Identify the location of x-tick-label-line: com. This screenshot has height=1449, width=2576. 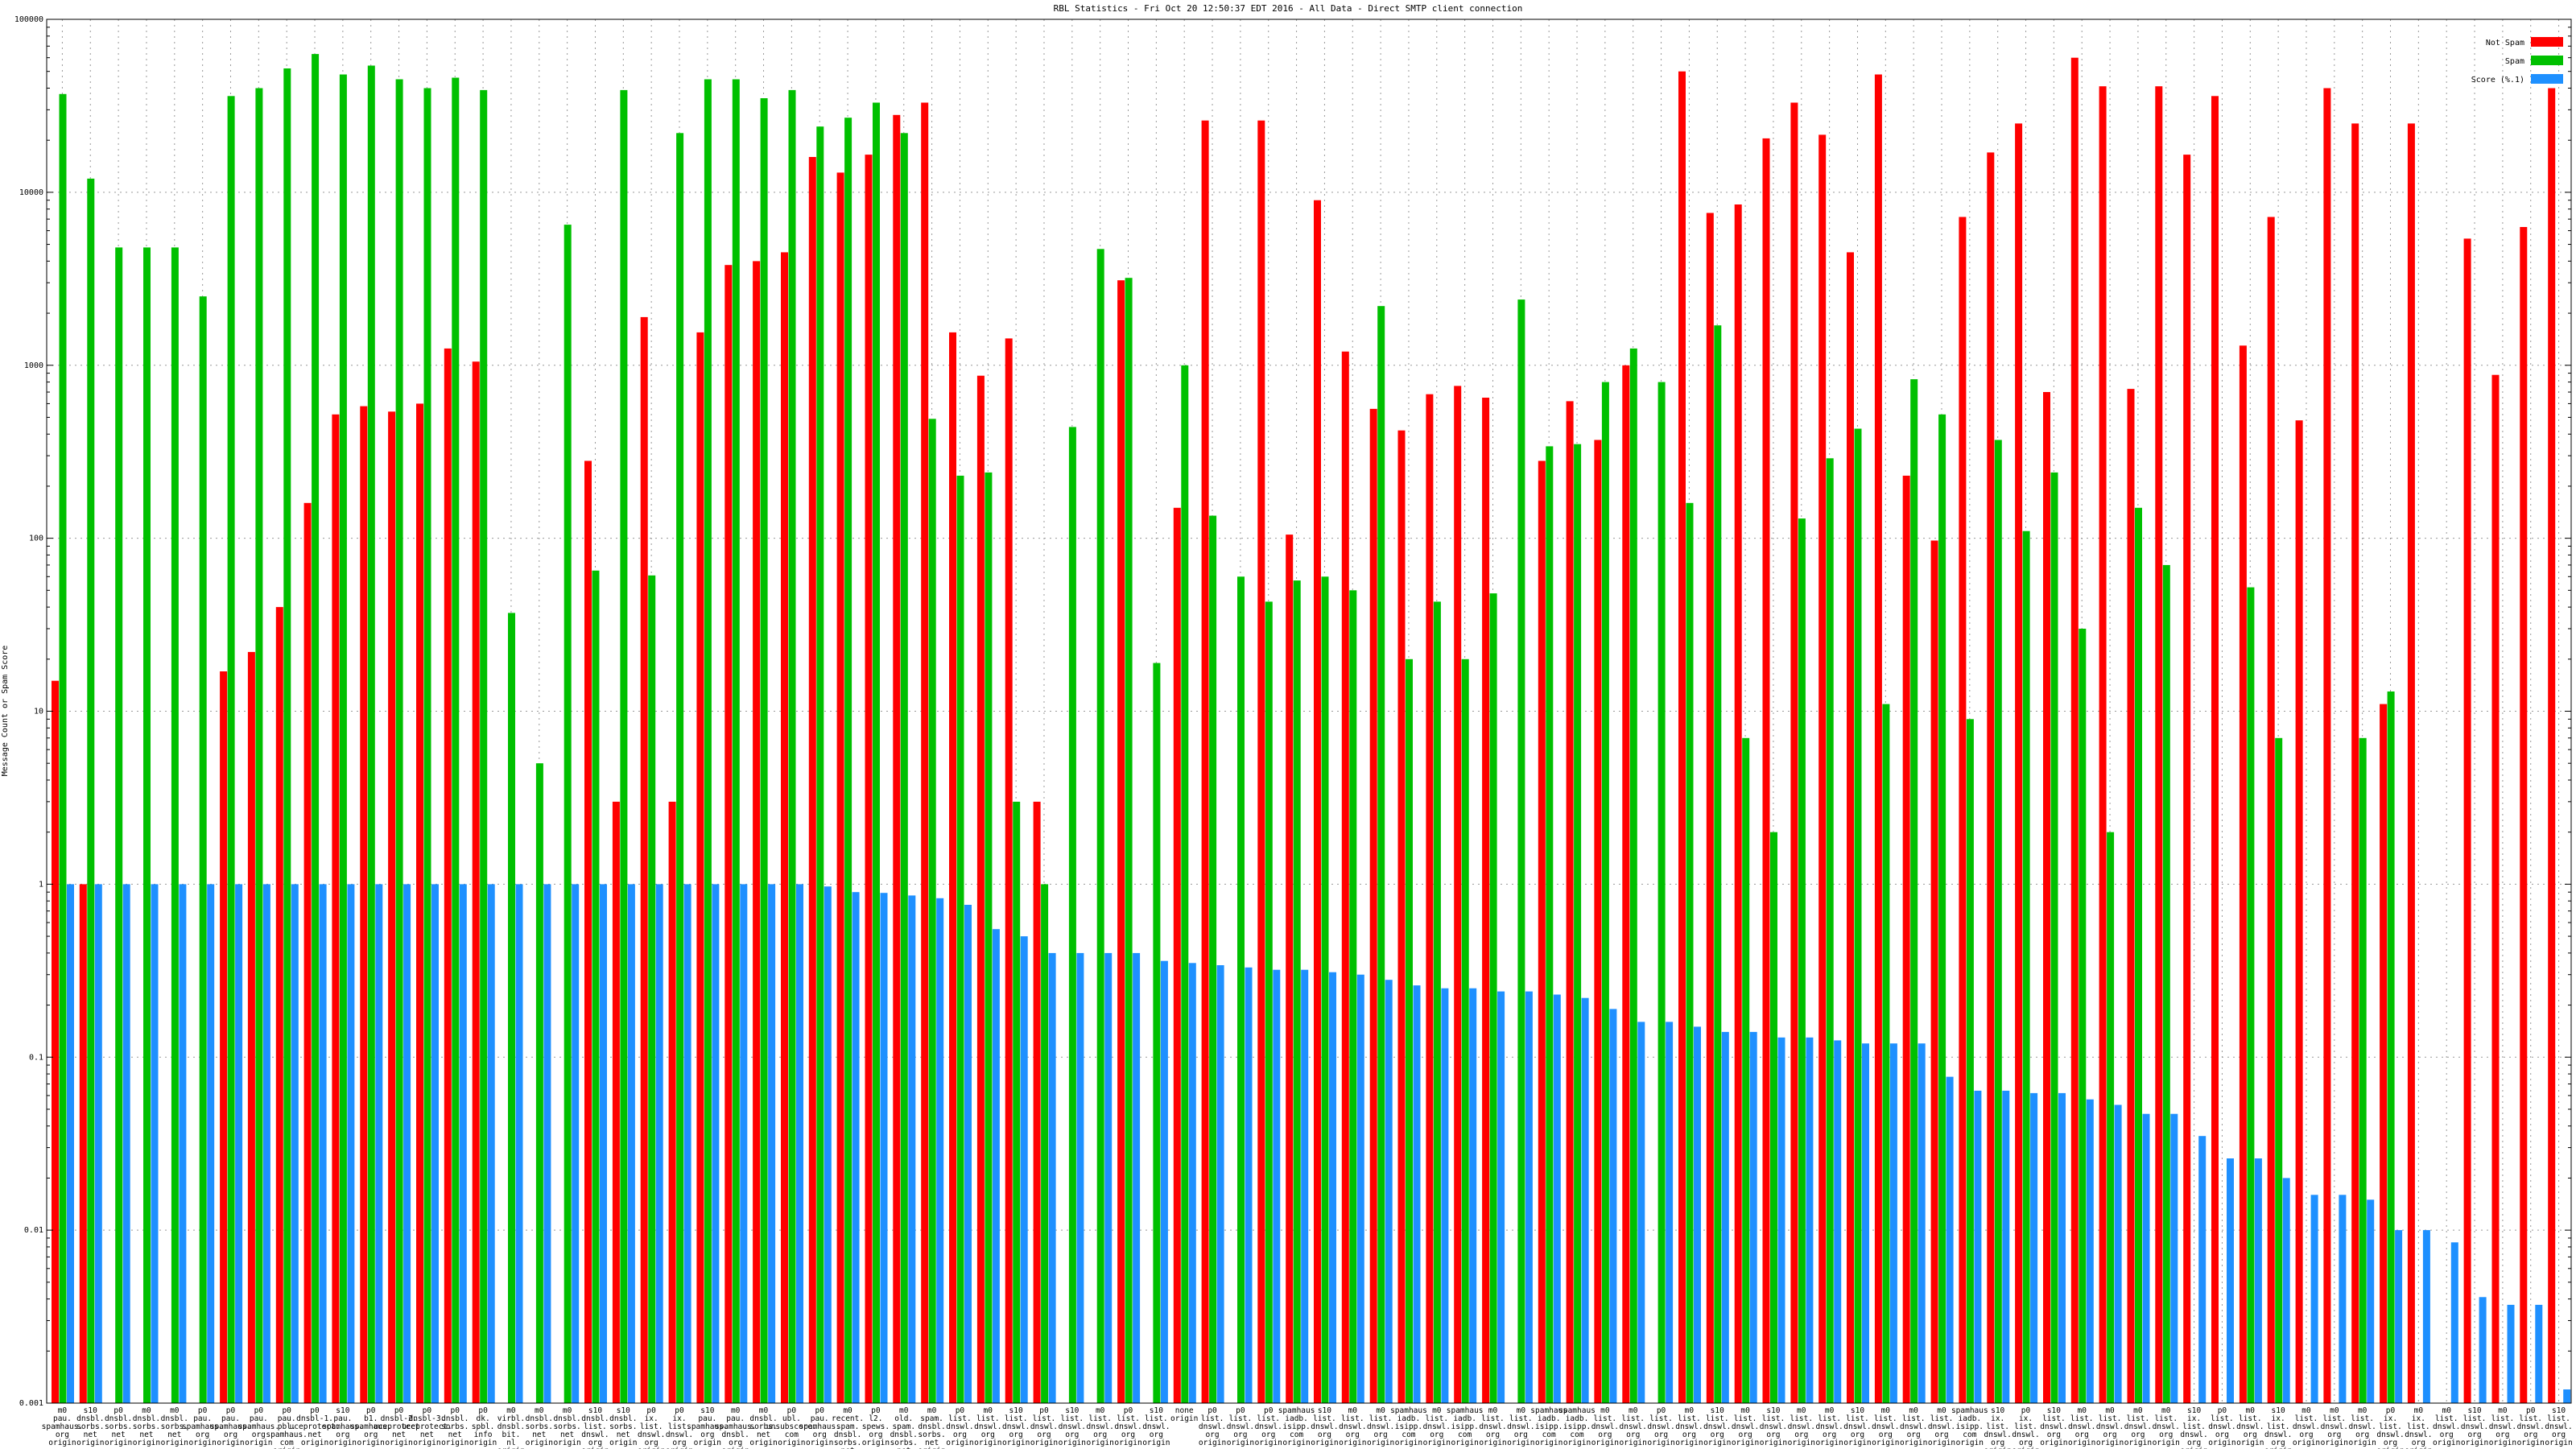
(1408, 1434).